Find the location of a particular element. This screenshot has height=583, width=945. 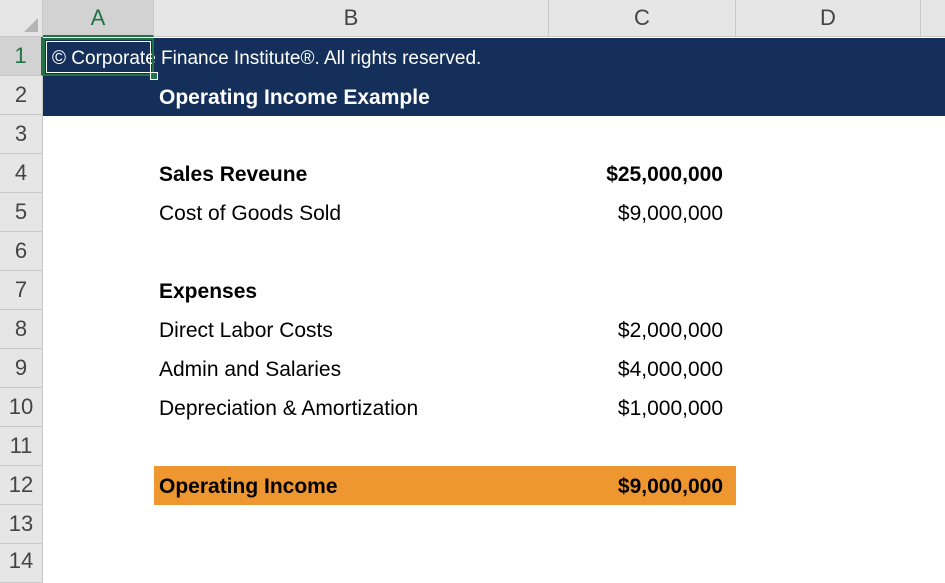

row-header-13: 13 is located at coordinates (21, 524).